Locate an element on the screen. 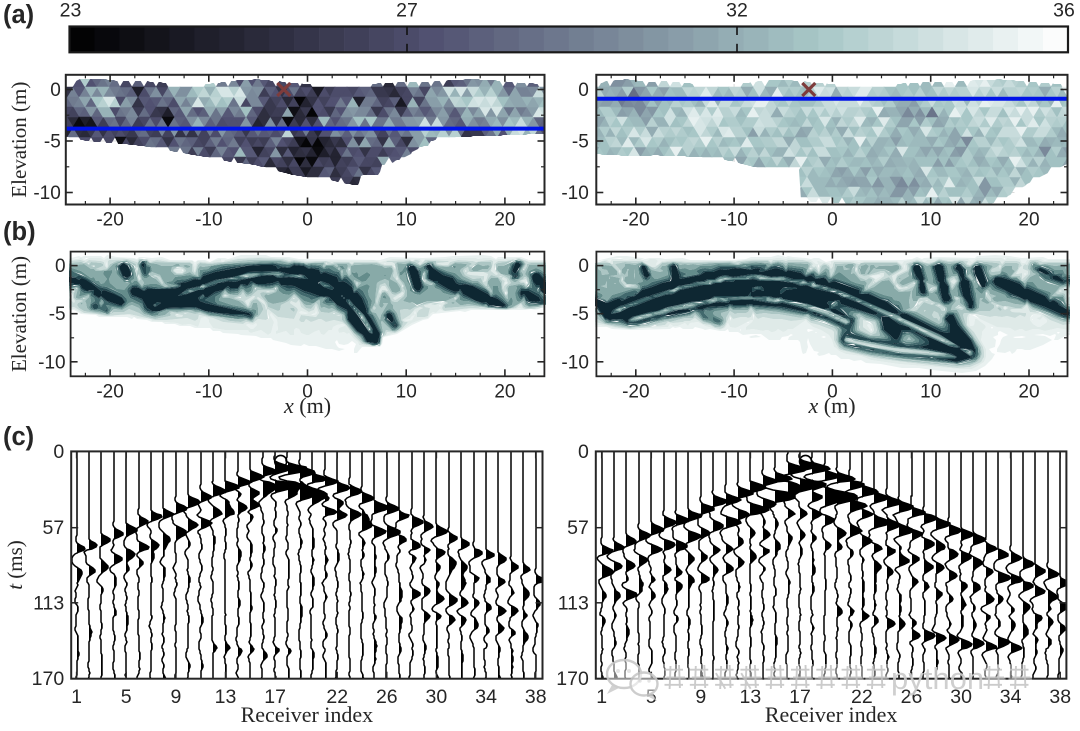 This screenshot has width=1080, height=731. svg-text: 27 is located at coordinates (407, 11).